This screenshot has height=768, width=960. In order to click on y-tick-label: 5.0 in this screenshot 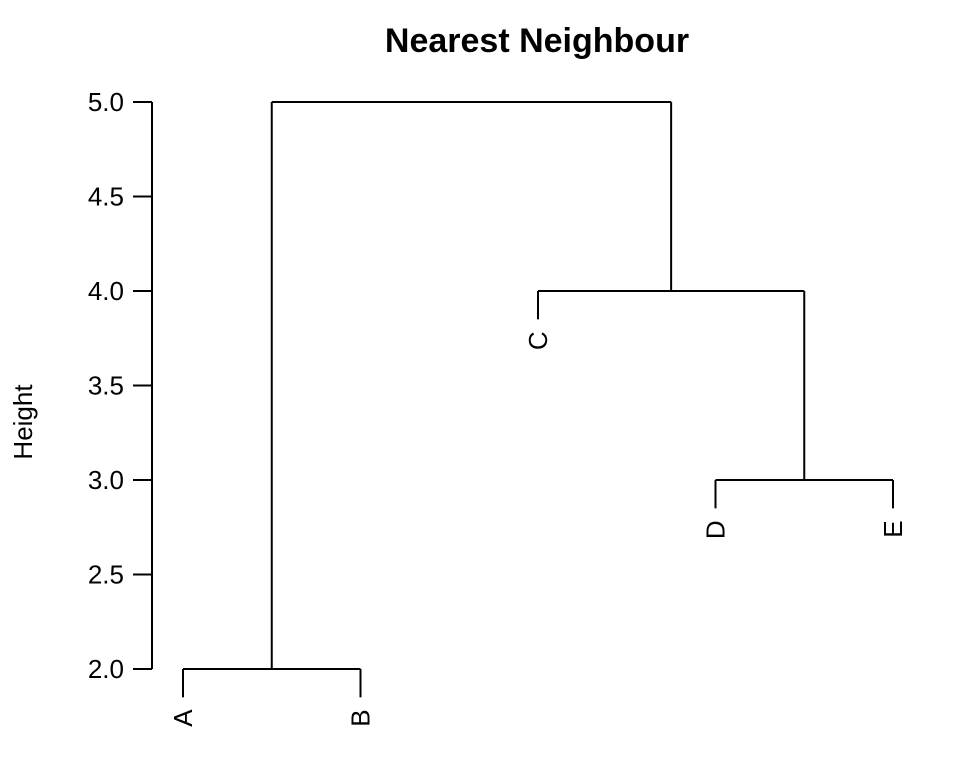, I will do `click(106, 102)`.